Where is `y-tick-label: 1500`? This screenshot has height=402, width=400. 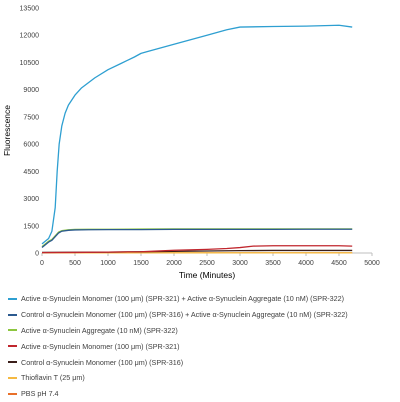 y-tick-label: 1500 is located at coordinates (31, 226).